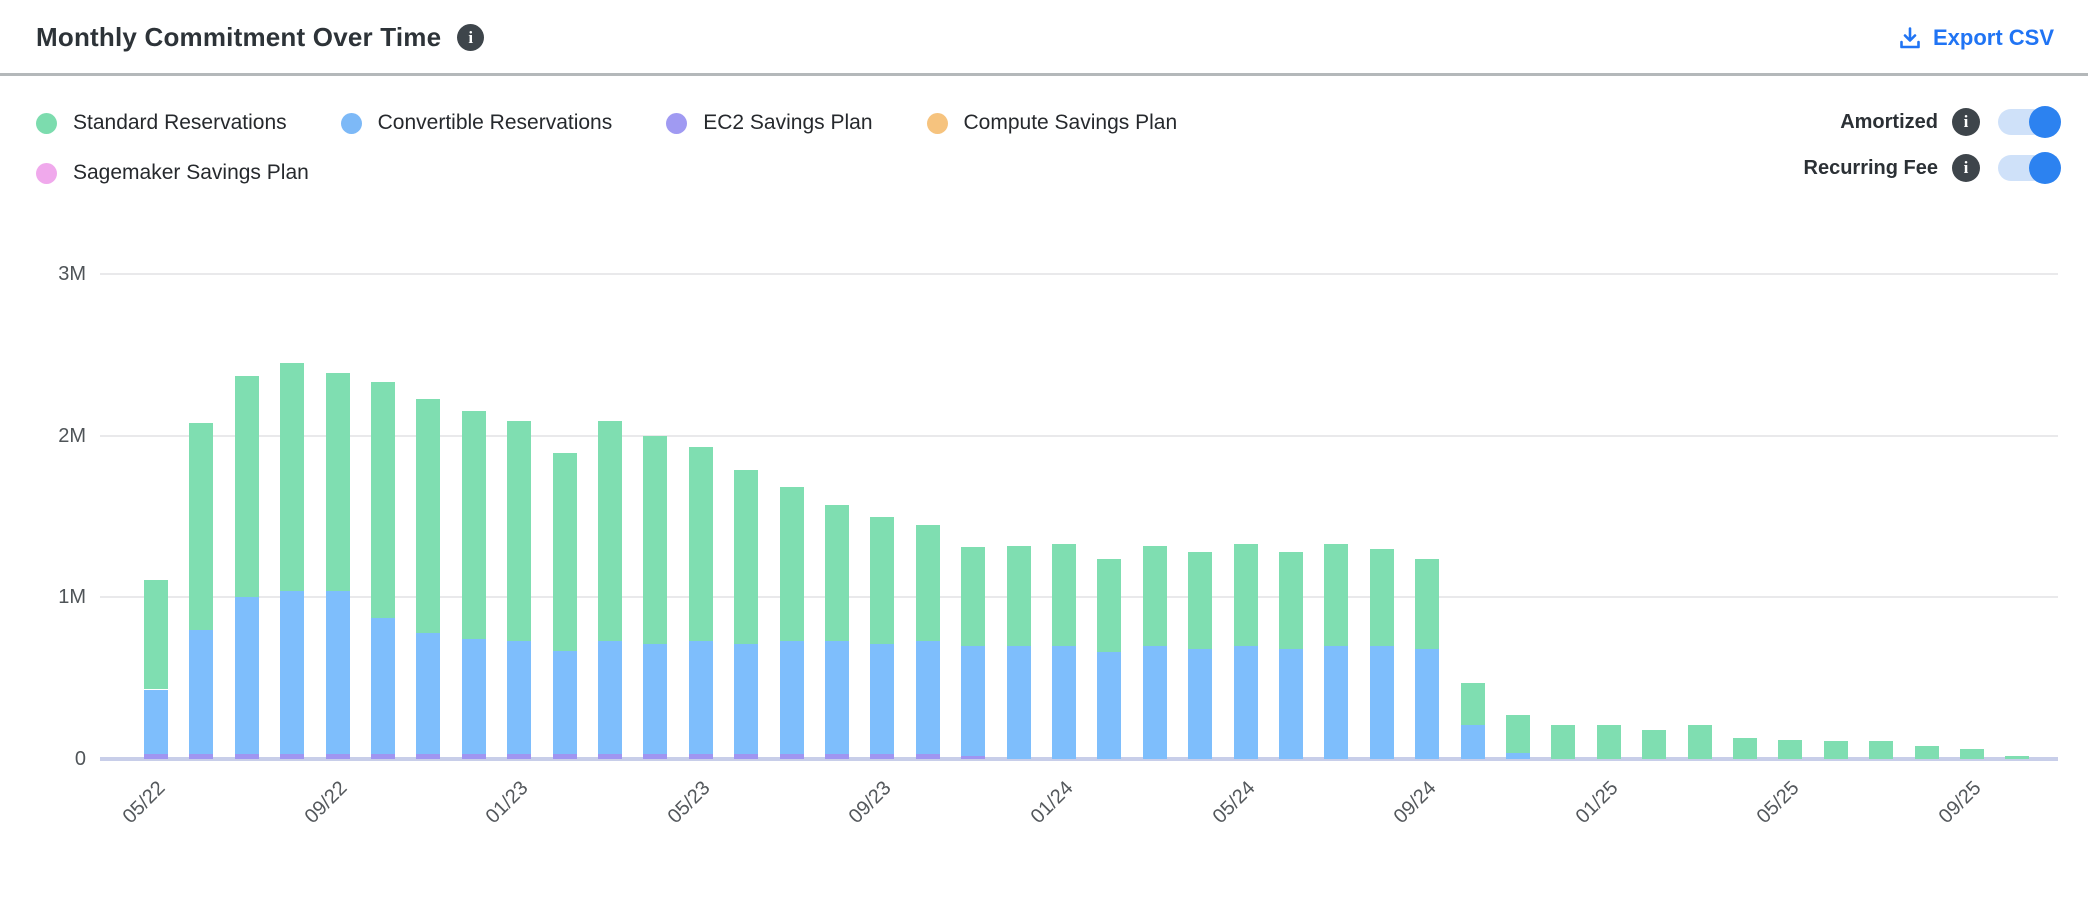 This screenshot has height=922, width=2088. Describe the element at coordinates (72, 435) in the screenshot. I see `y-axis-tick-2M: 2M` at that location.